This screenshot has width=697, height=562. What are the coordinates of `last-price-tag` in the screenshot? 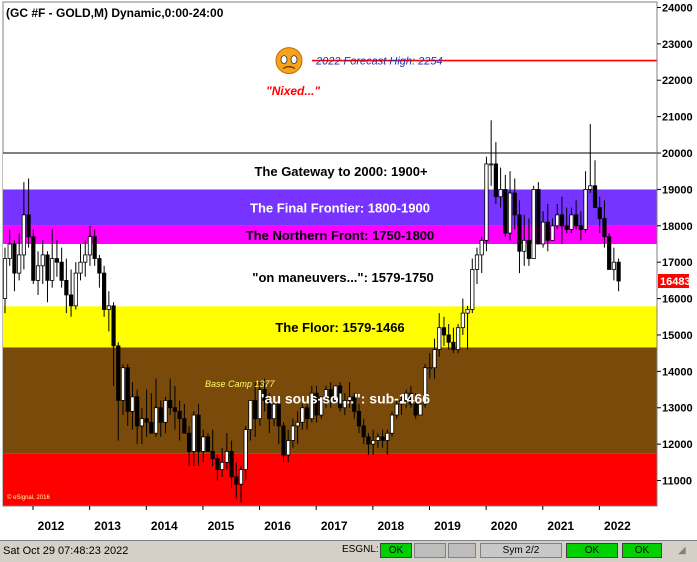 It's located at (673, 281).